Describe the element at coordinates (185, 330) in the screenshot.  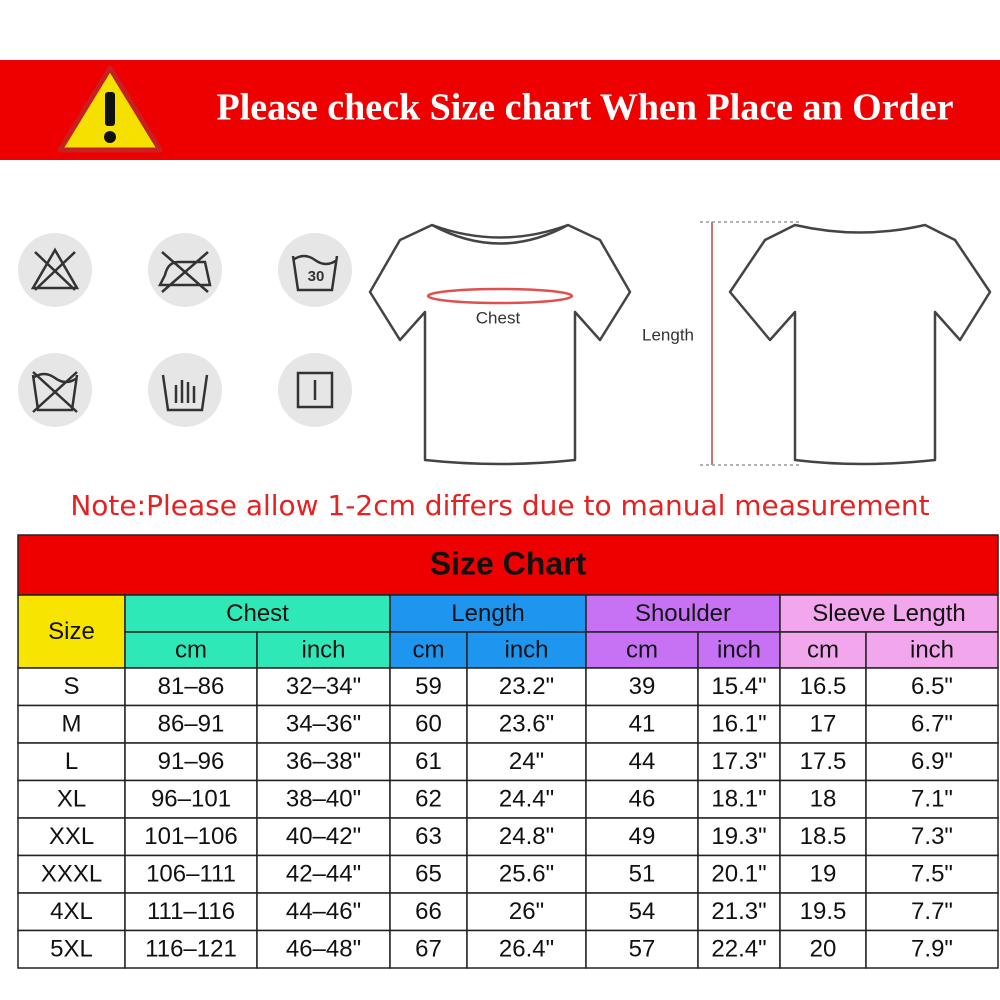
I see `care-icons: 30` at that location.